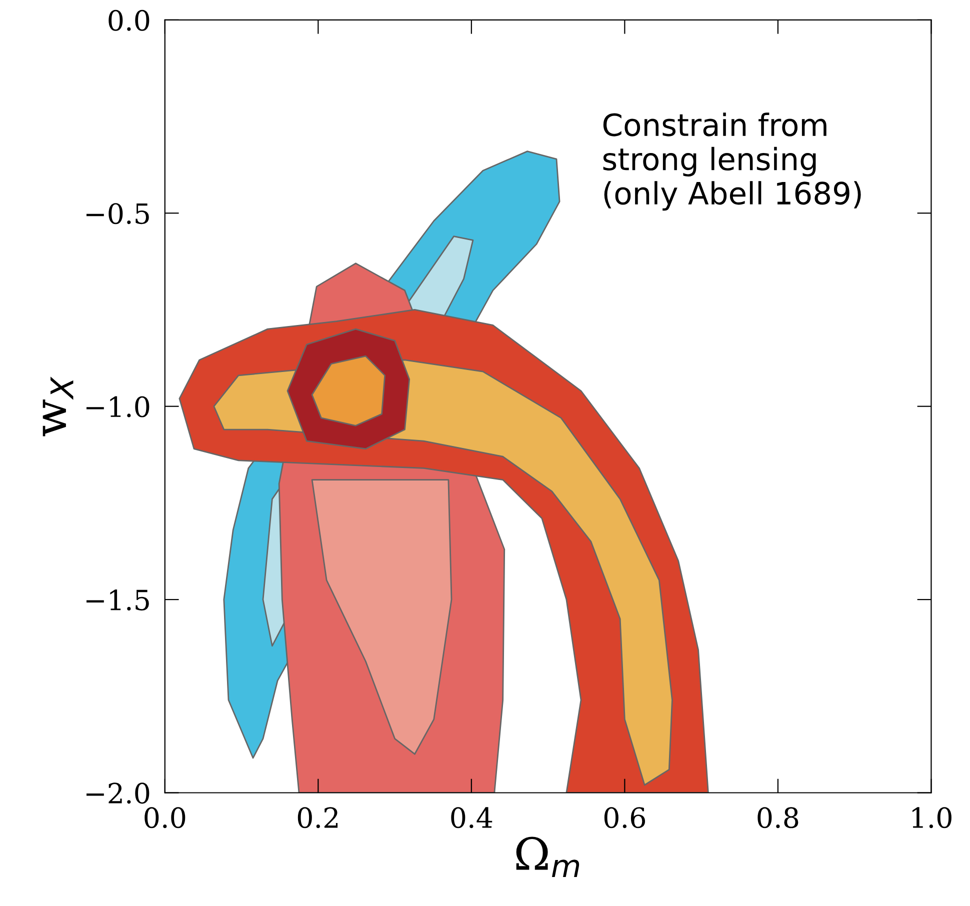 This screenshot has height=906, width=970. What do you see at coordinates (118, 407) in the screenshot?
I see `y-tick-label: −1.0` at bounding box center [118, 407].